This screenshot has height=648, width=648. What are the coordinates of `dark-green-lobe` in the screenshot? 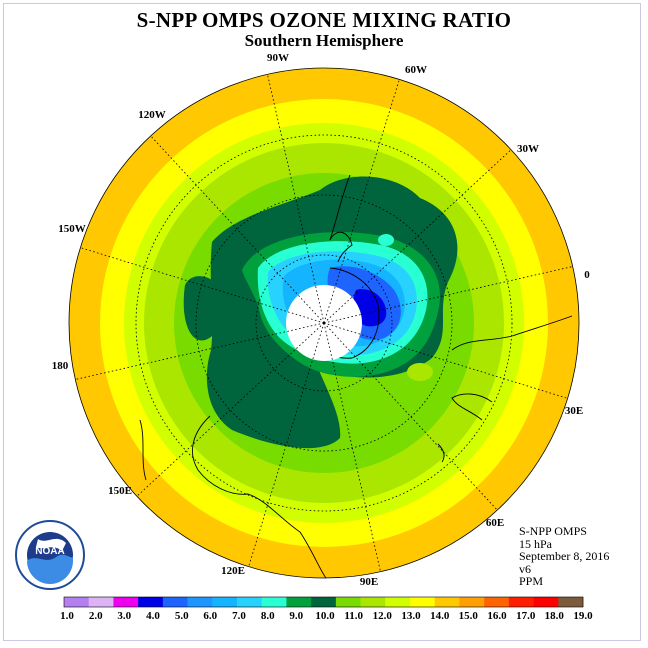 It's located at (204, 308).